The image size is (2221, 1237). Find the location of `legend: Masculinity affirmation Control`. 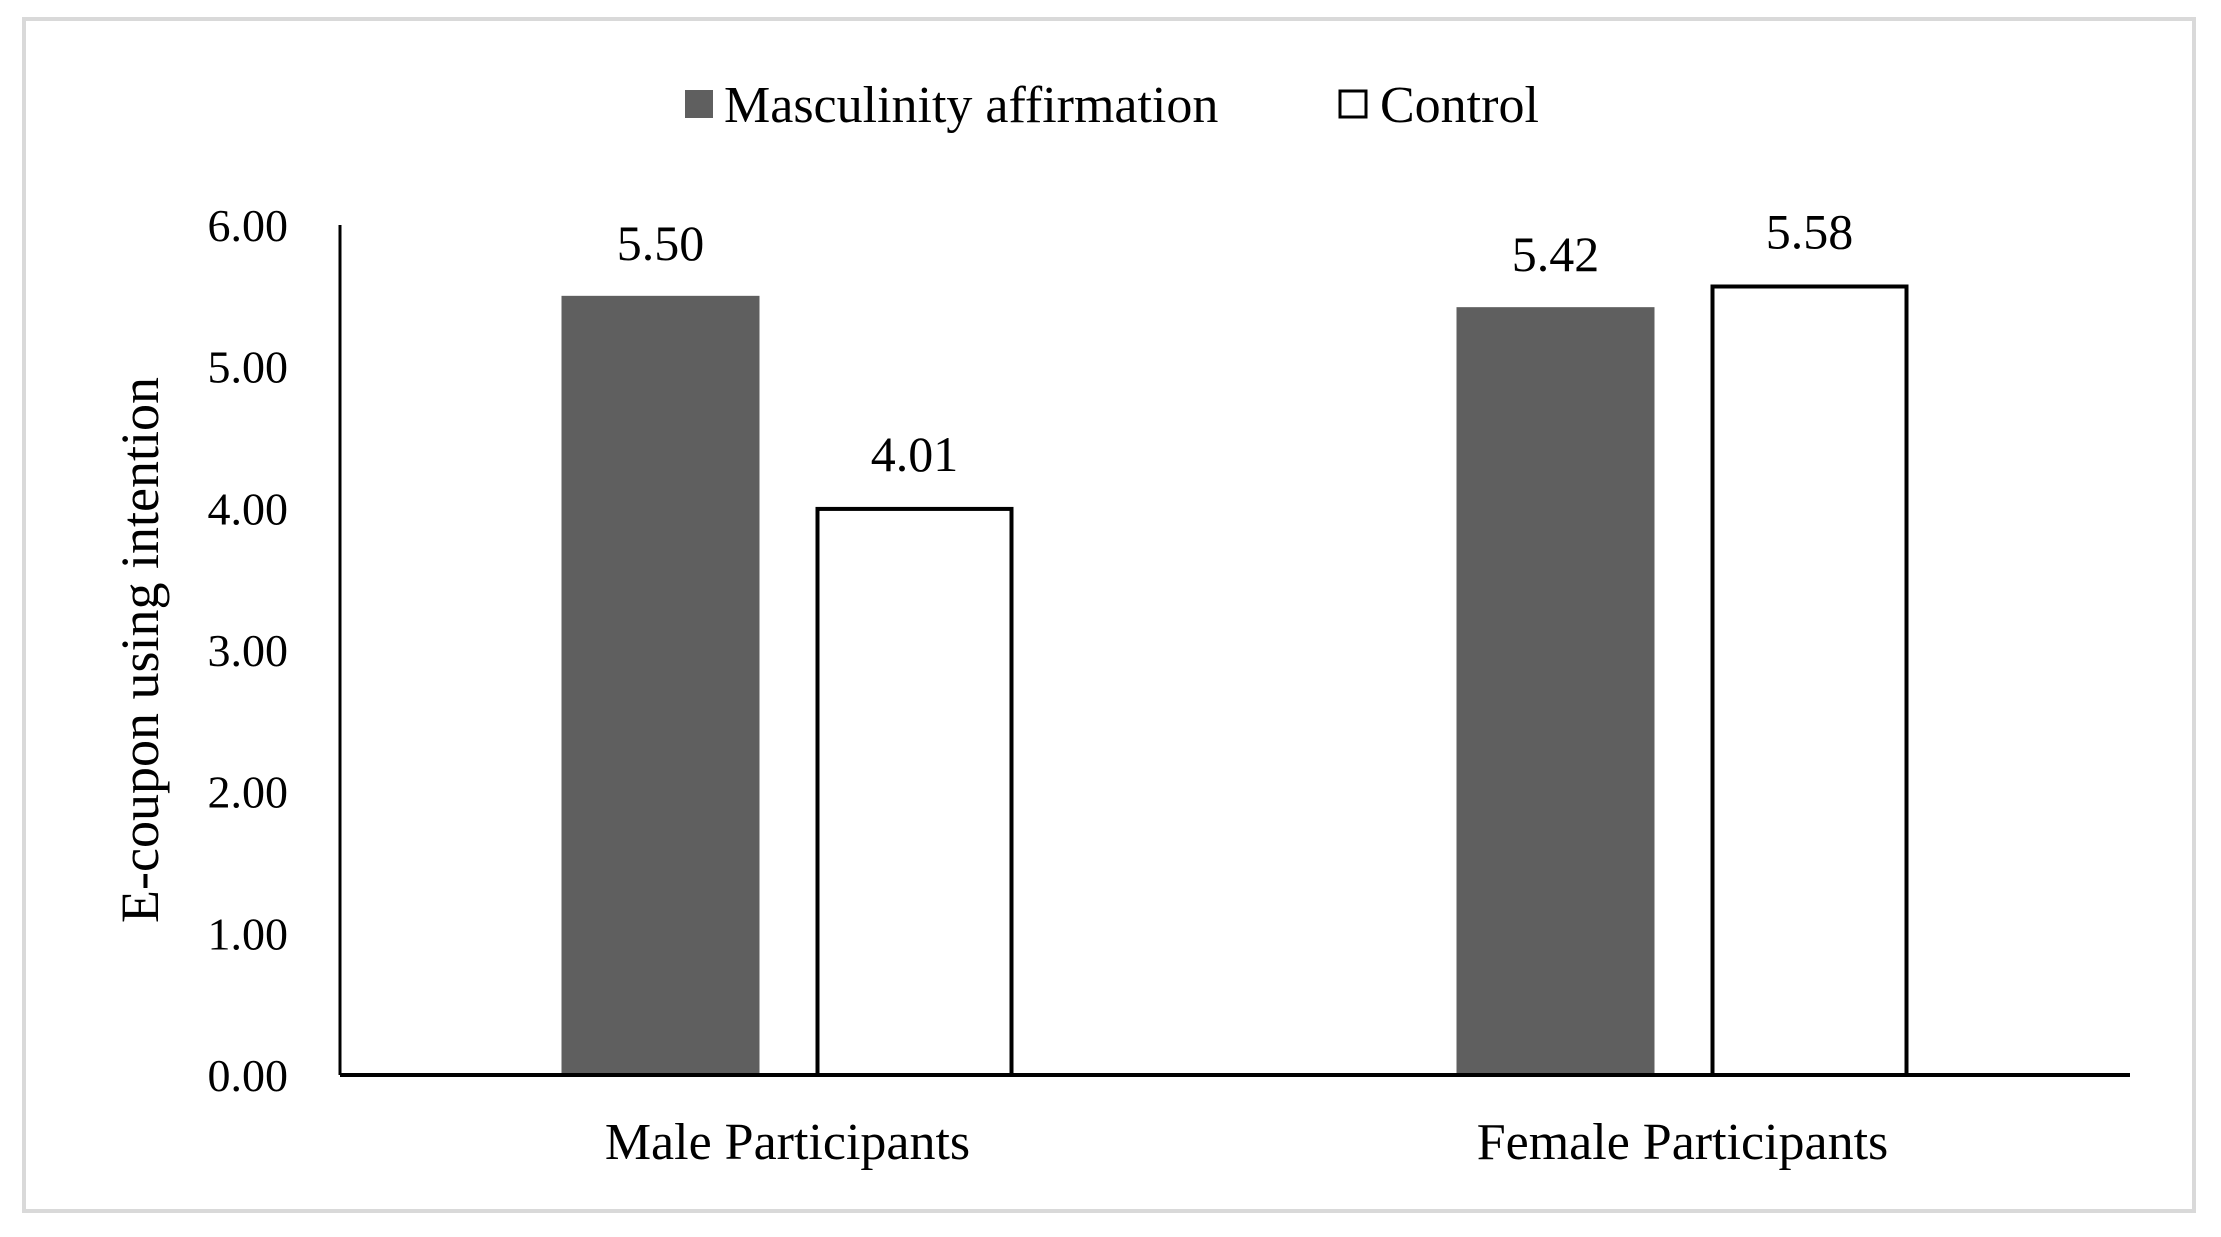

legend: Masculinity affirmation Control is located at coordinates (1112, 105).